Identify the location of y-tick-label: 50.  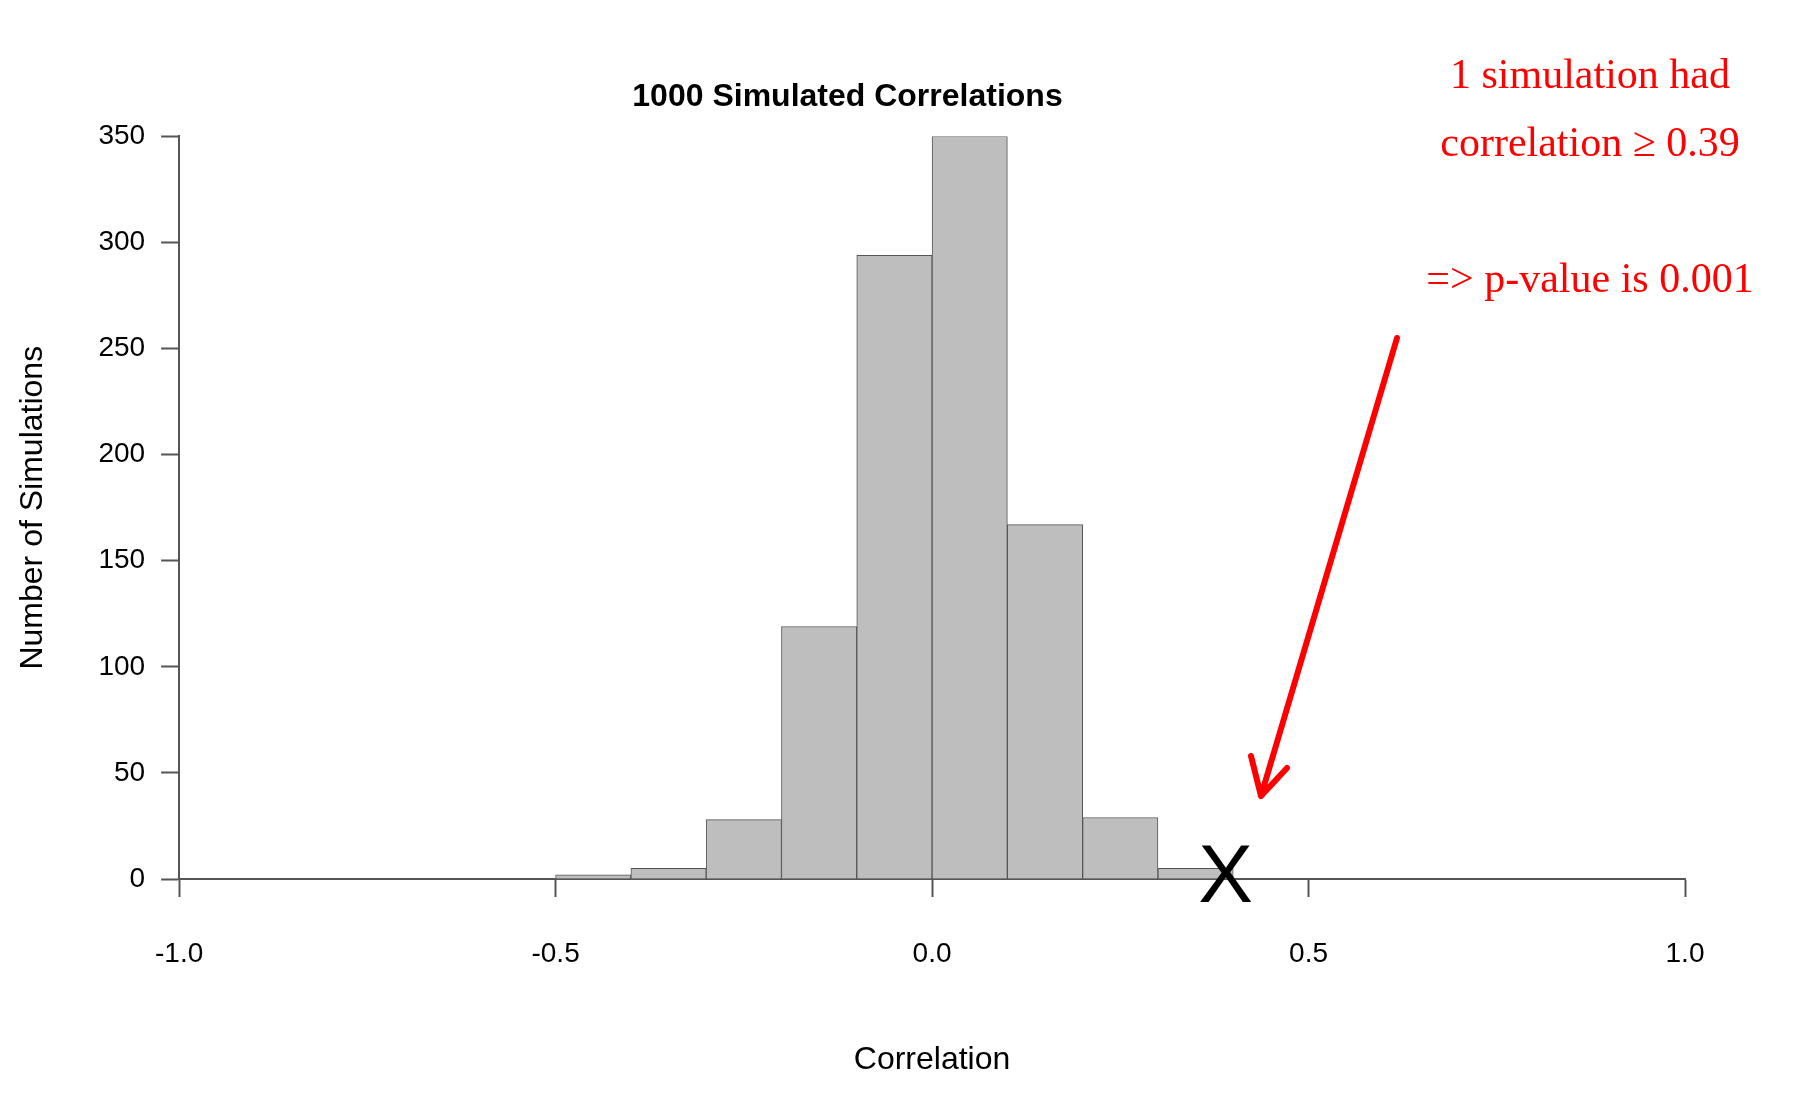
(129, 771).